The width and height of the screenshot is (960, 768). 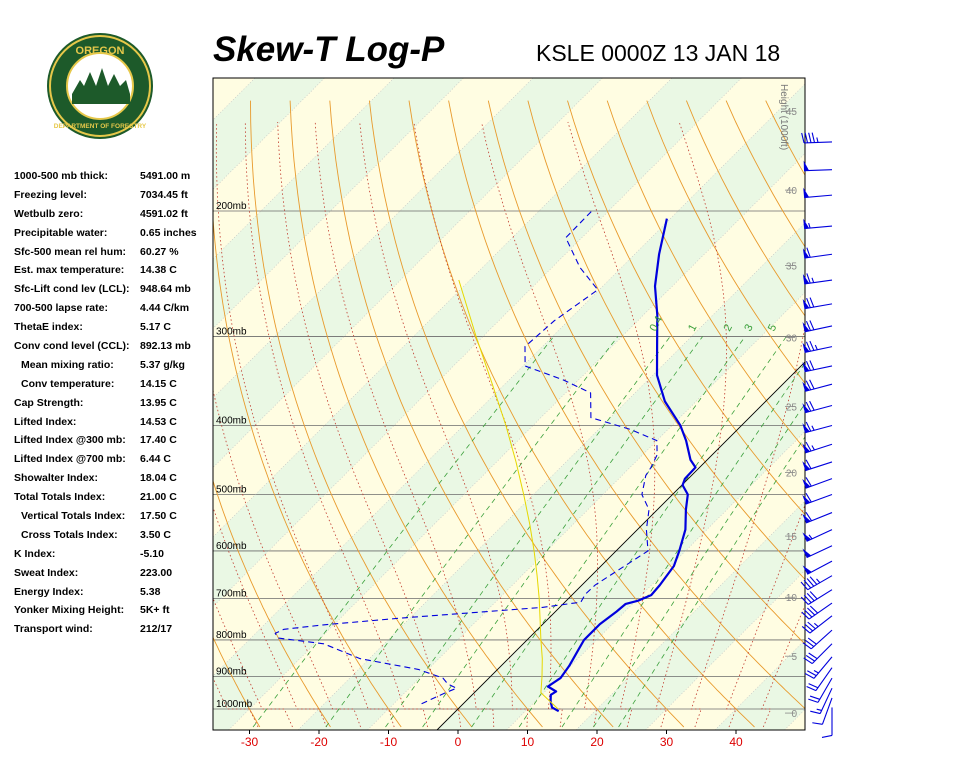 I want to click on index-value: 948.64 mb, so click(x=165, y=289).